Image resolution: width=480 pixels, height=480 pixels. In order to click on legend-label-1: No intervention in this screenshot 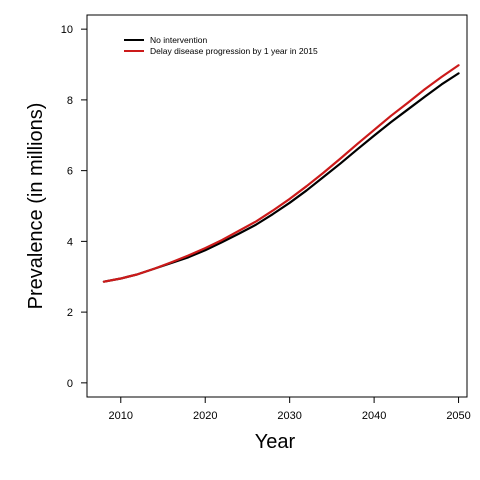, I will do `click(178, 40)`.